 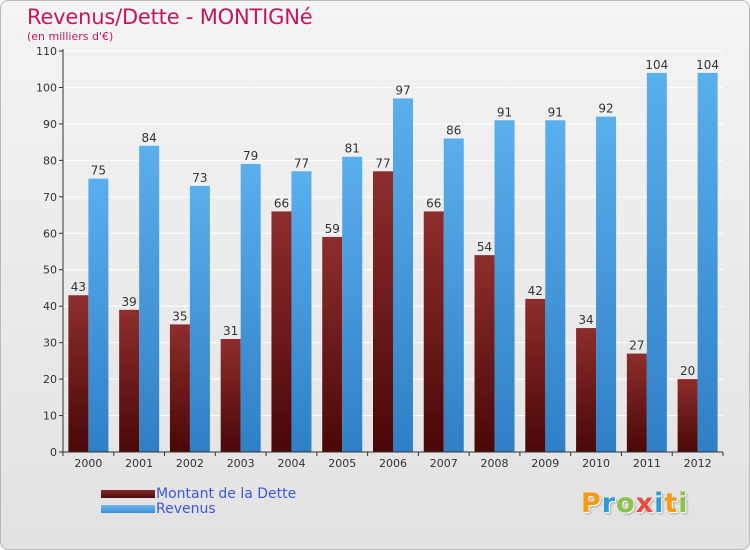 I want to click on bar-revenus-2006, so click(x=403, y=275).